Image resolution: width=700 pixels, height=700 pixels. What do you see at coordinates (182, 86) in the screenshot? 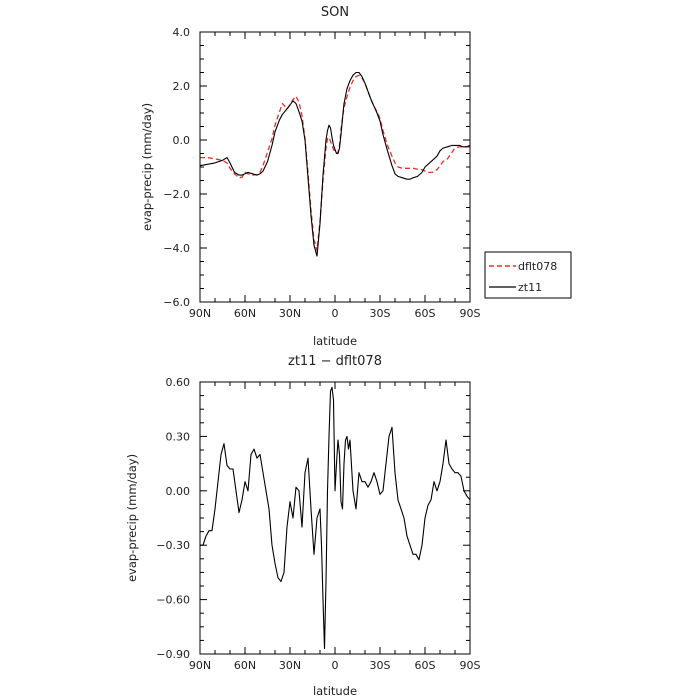
I see `y-tick-label: 2.0` at bounding box center [182, 86].